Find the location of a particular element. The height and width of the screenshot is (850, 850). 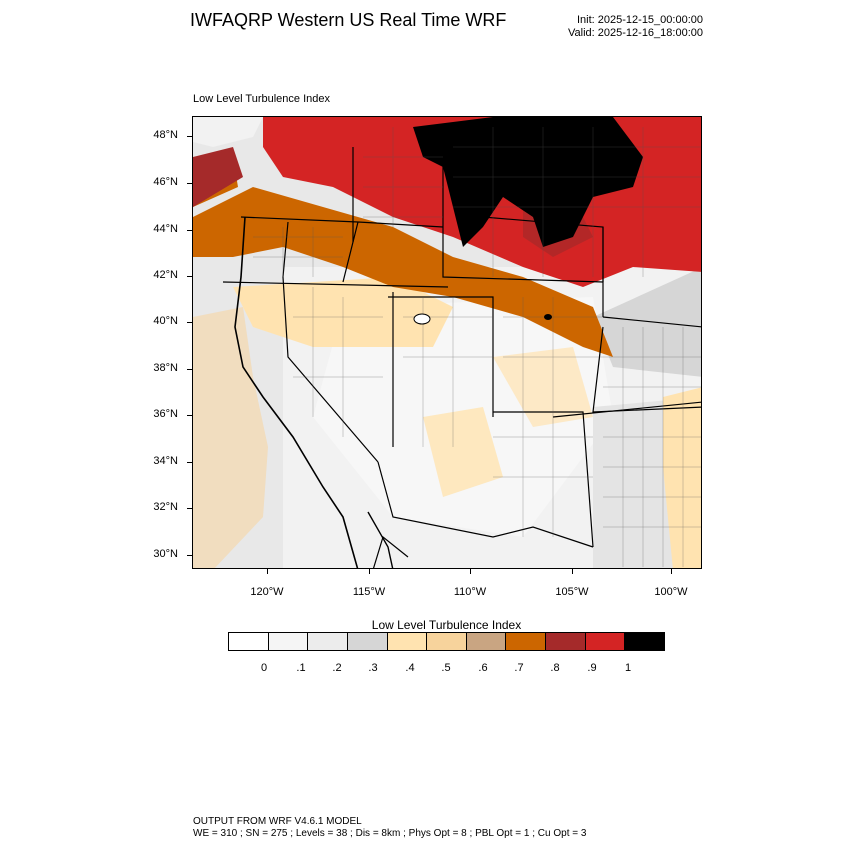

kansas-grey-patch is located at coordinates (647, 322).